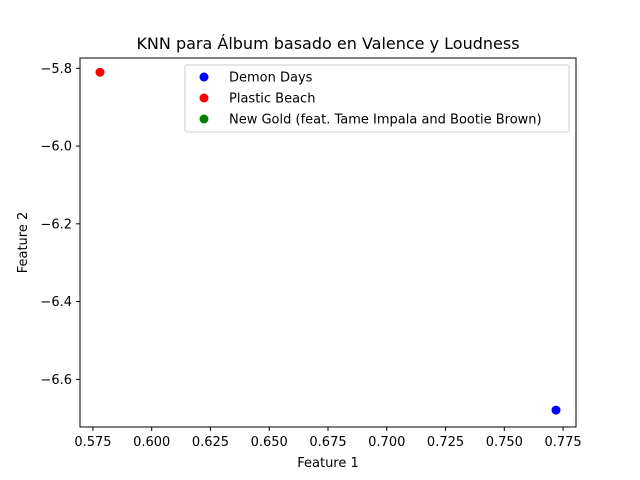 The height and width of the screenshot is (480, 640). Describe the element at coordinates (151, 442) in the screenshot. I see `x-tick-label: 0.600` at that location.